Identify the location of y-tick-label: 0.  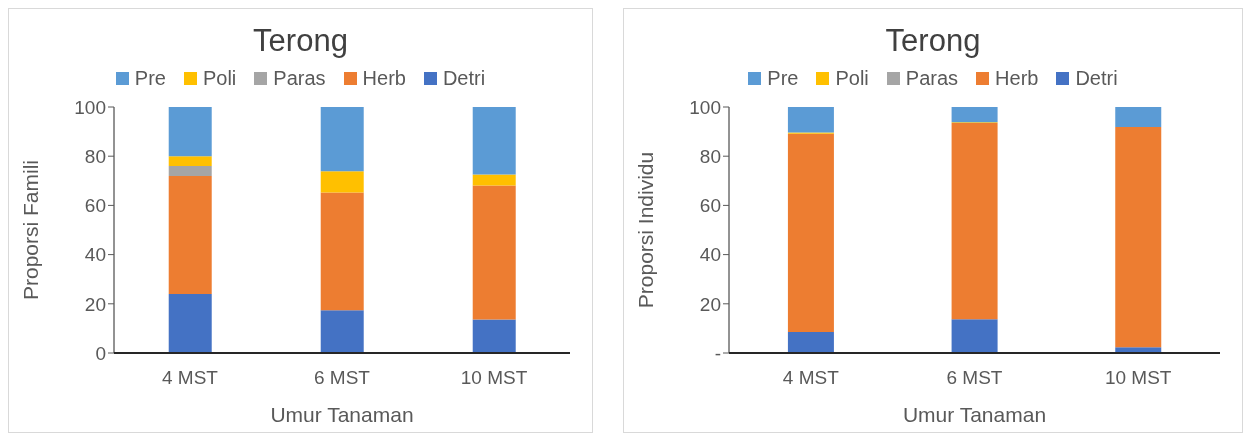
(100, 353).